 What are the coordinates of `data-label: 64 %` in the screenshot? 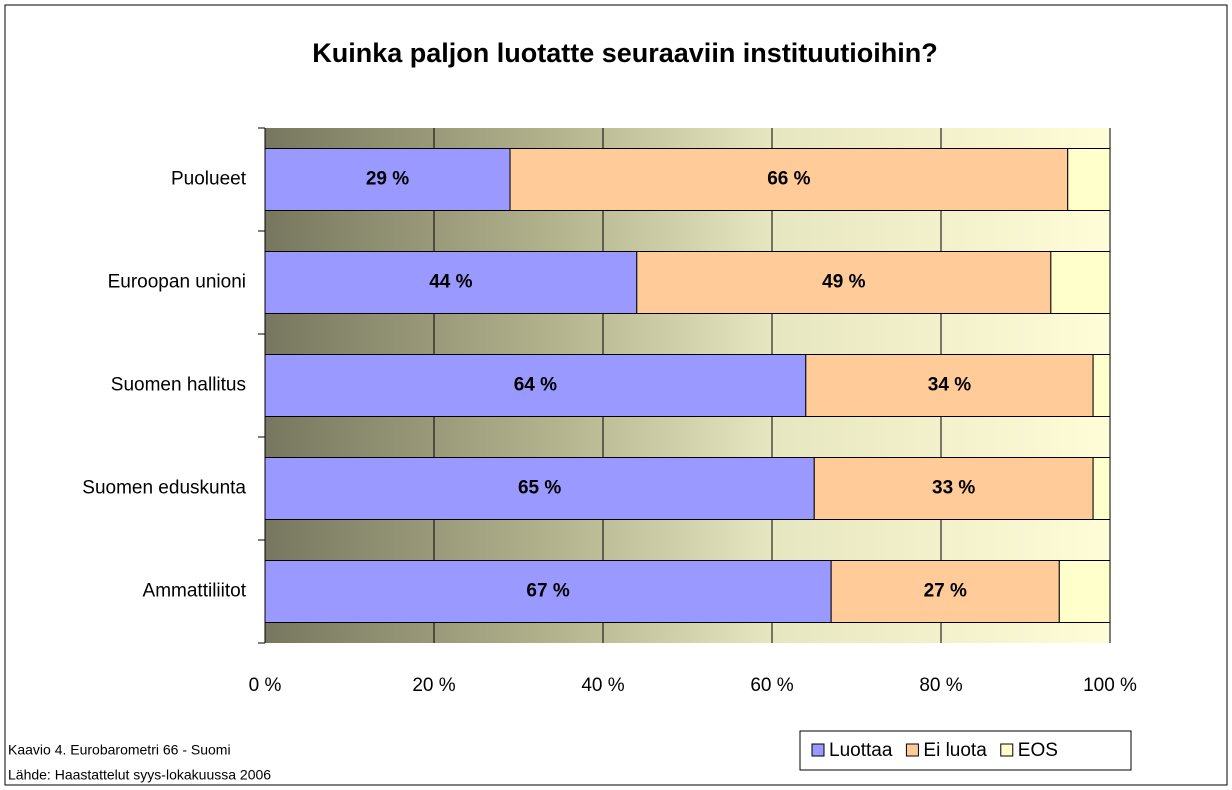 It's located at (535, 385).